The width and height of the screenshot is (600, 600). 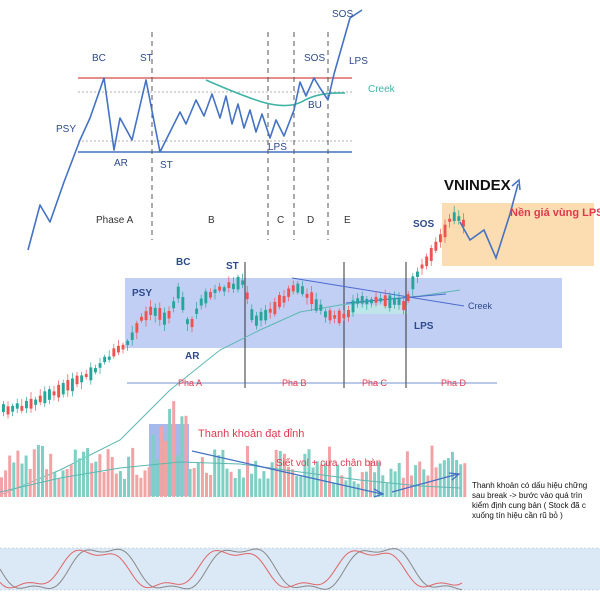 What do you see at coordinates (310, 220) in the screenshot?
I see `wyckoff-phase-label-d: D` at bounding box center [310, 220].